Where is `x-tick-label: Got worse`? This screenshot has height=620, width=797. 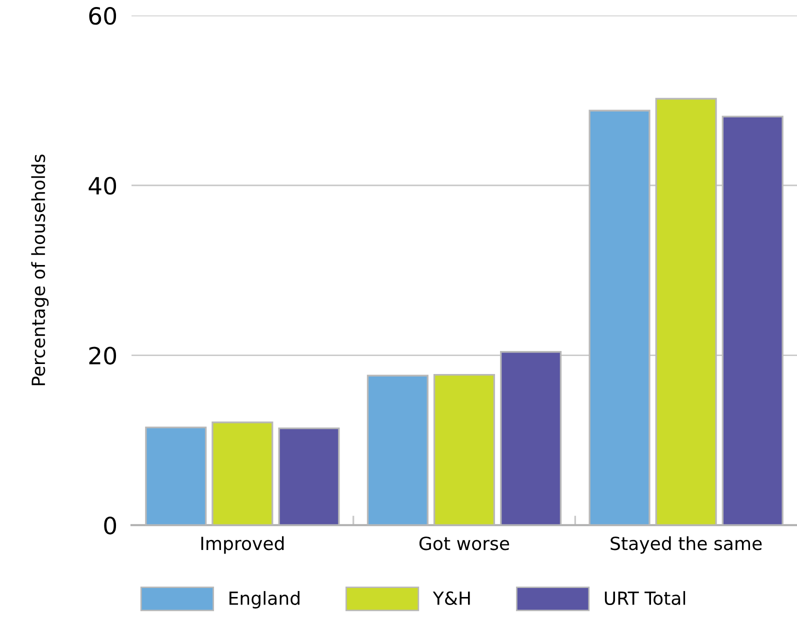 x-tick-label: Got worse is located at coordinates (464, 543).